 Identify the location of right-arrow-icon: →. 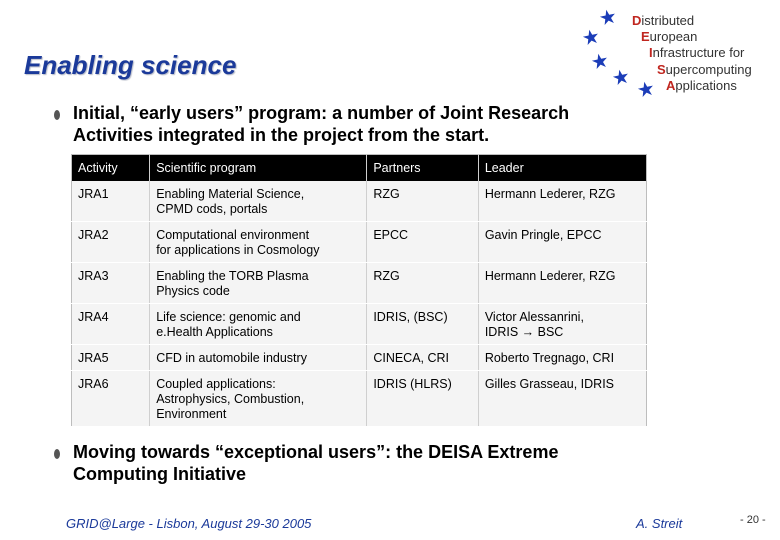
(528, 332).